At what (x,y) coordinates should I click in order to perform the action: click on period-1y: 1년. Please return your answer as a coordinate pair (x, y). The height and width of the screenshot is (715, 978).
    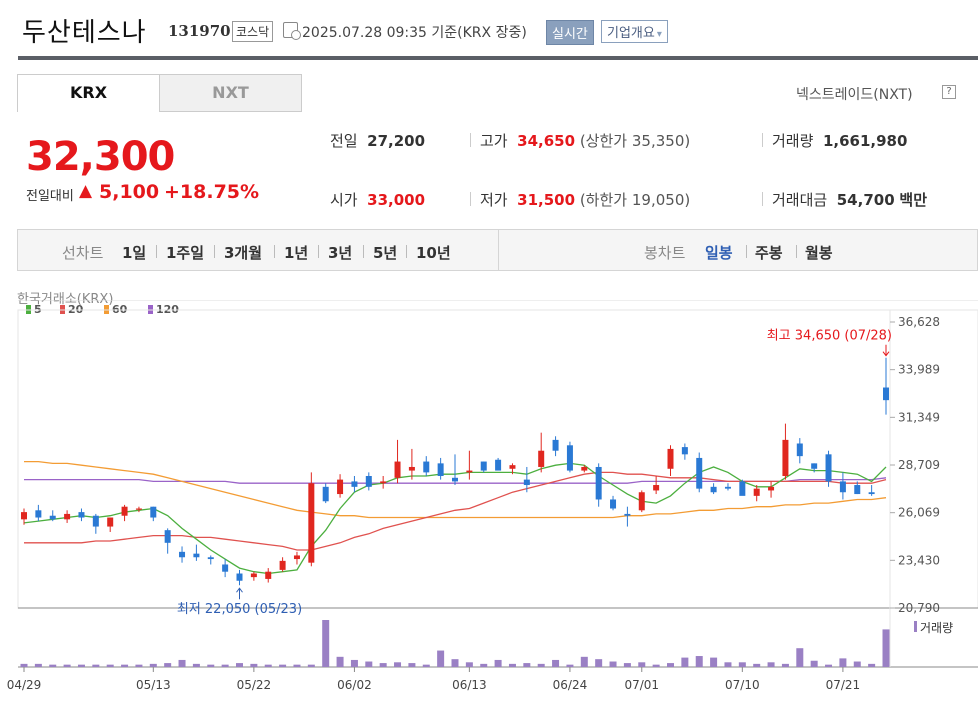
    Looking at the image, I should click on (296, 253).